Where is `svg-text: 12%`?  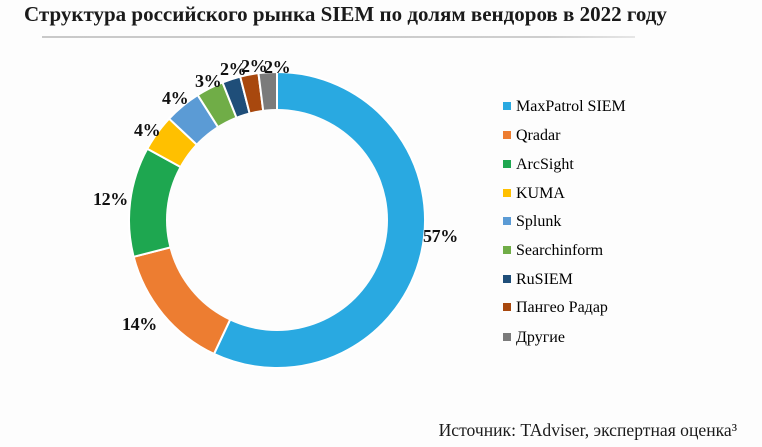 svg-text: 12% is located at coordinates (110, 199).